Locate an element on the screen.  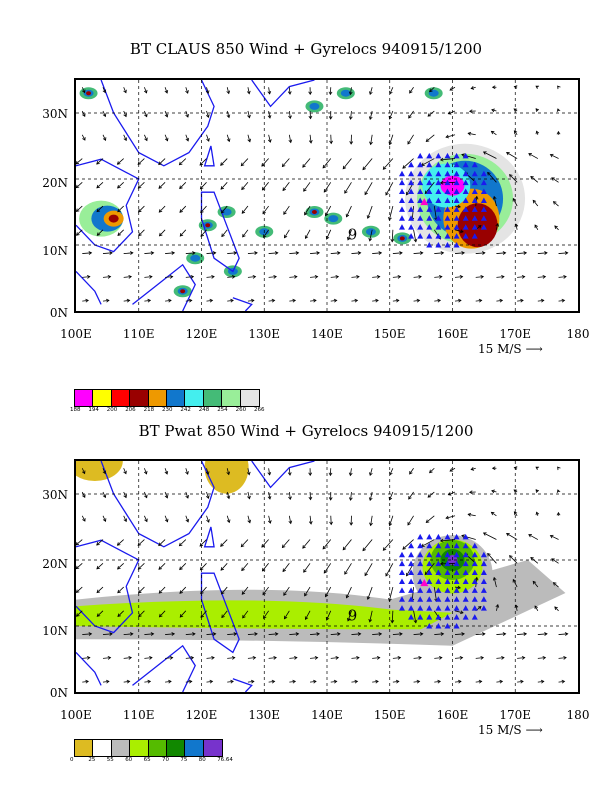
colorbar-label: 55 is located at coordinates (110, 760).